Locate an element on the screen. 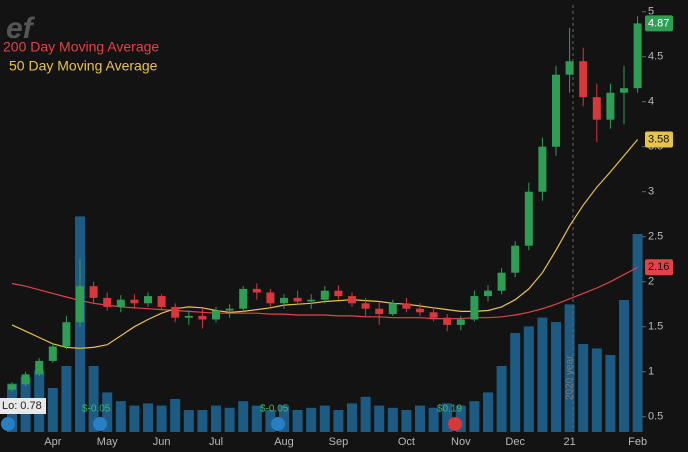 The width and height of the screenshot is (688, 452). legend-entry: 200 Day Moving Average is located at coordinates (81, 47).